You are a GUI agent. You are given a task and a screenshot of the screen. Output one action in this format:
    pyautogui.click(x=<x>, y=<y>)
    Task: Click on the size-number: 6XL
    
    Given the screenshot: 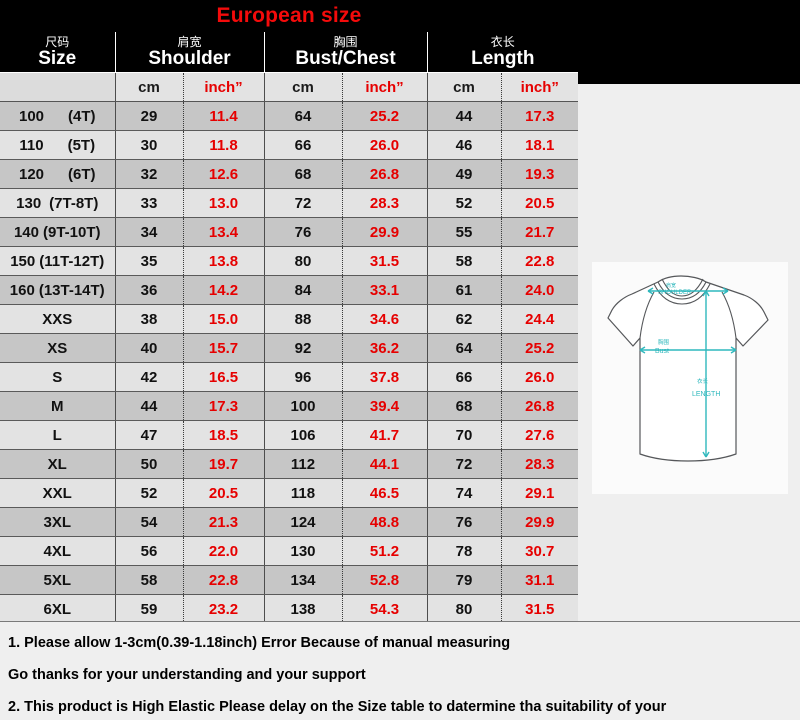 What is the action you would take?
    pyautogui.click(x=57, y=609)
    